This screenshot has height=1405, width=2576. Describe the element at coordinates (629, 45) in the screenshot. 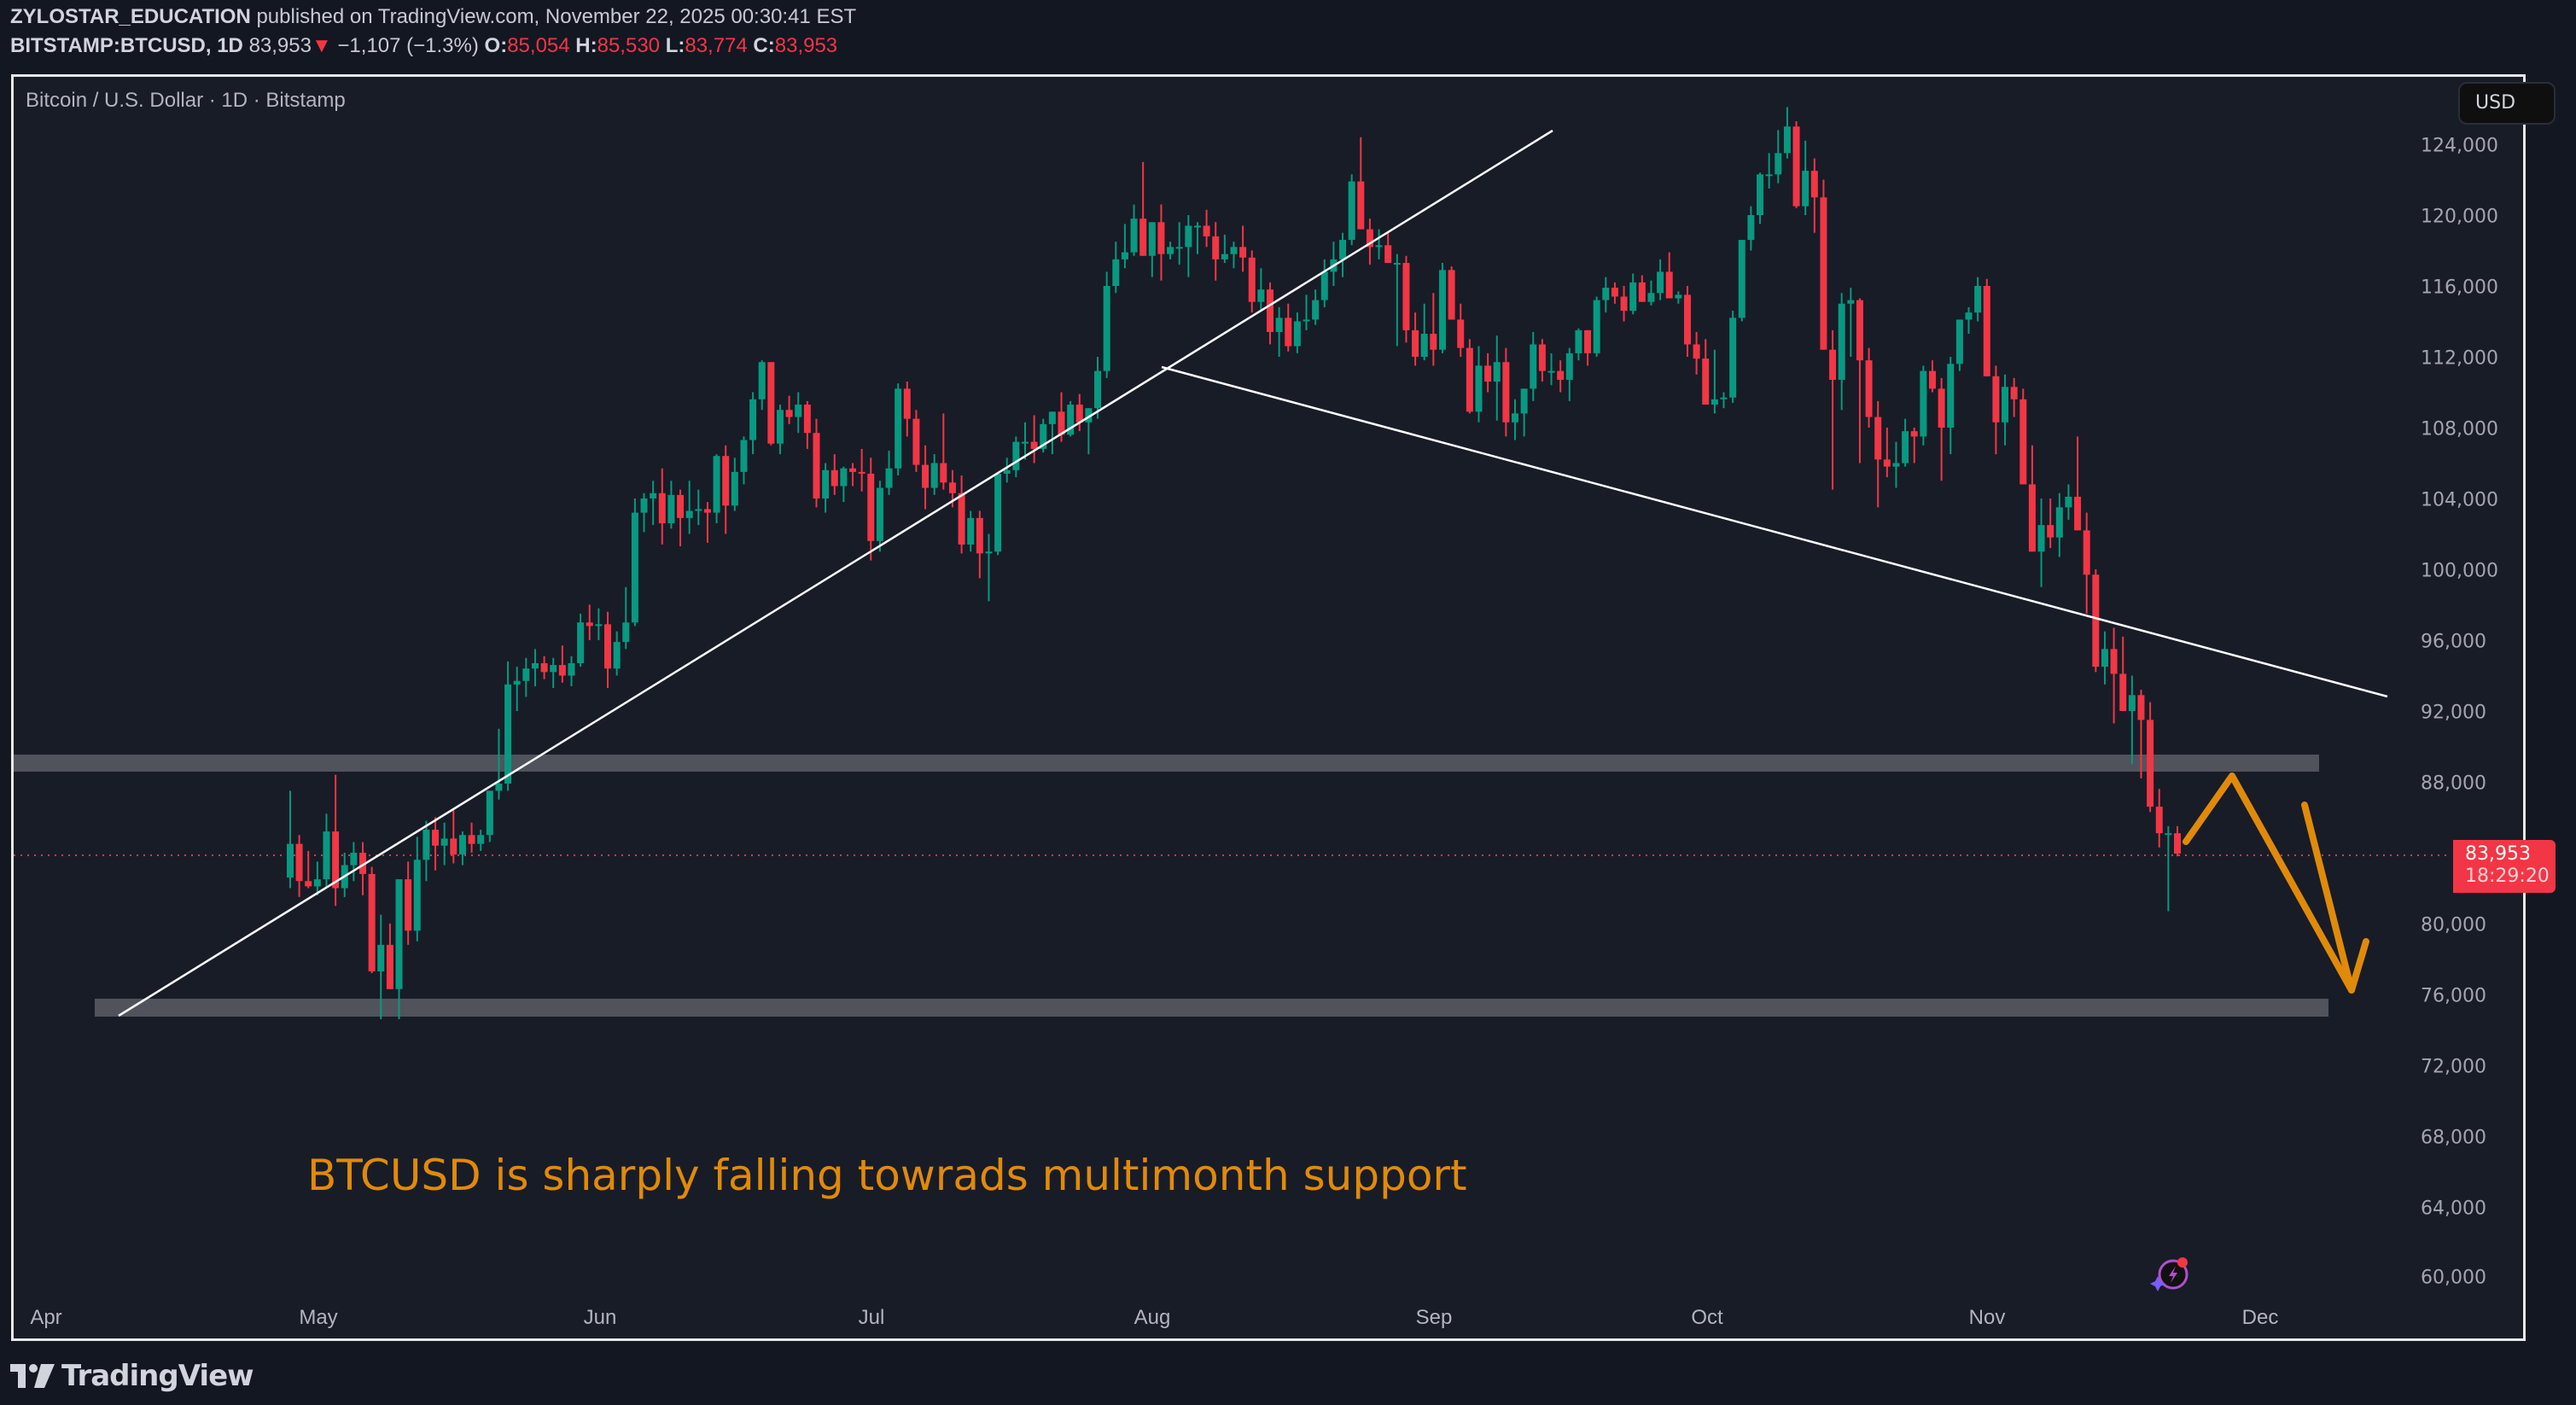

I see `high-value: 85,530` at that location.